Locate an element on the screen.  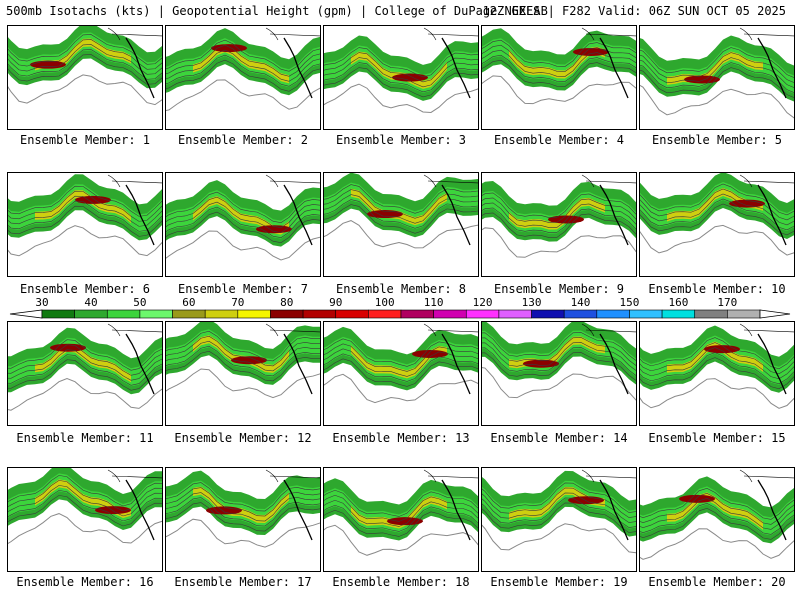
ensemble-member-label: Ensemble Member: 14 is located at coordinates (559, 438).